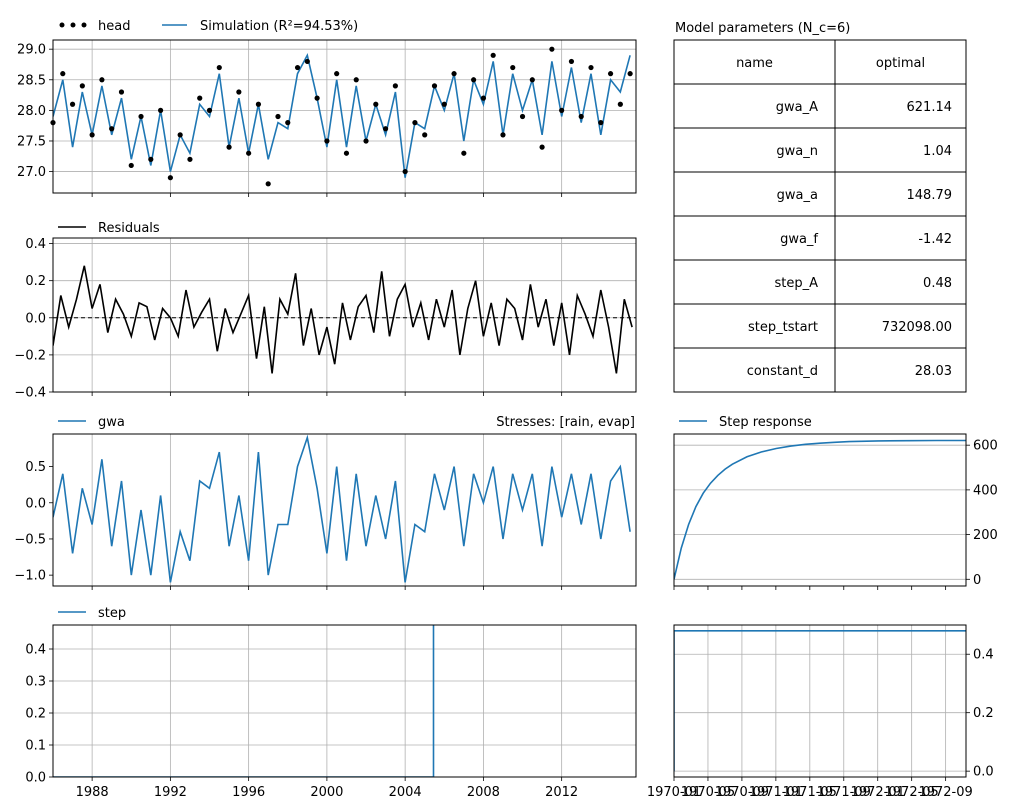 The width and height of the screenshot is (1011, 811). I want to click on x-tick-label: 2008, so click(483, 792).